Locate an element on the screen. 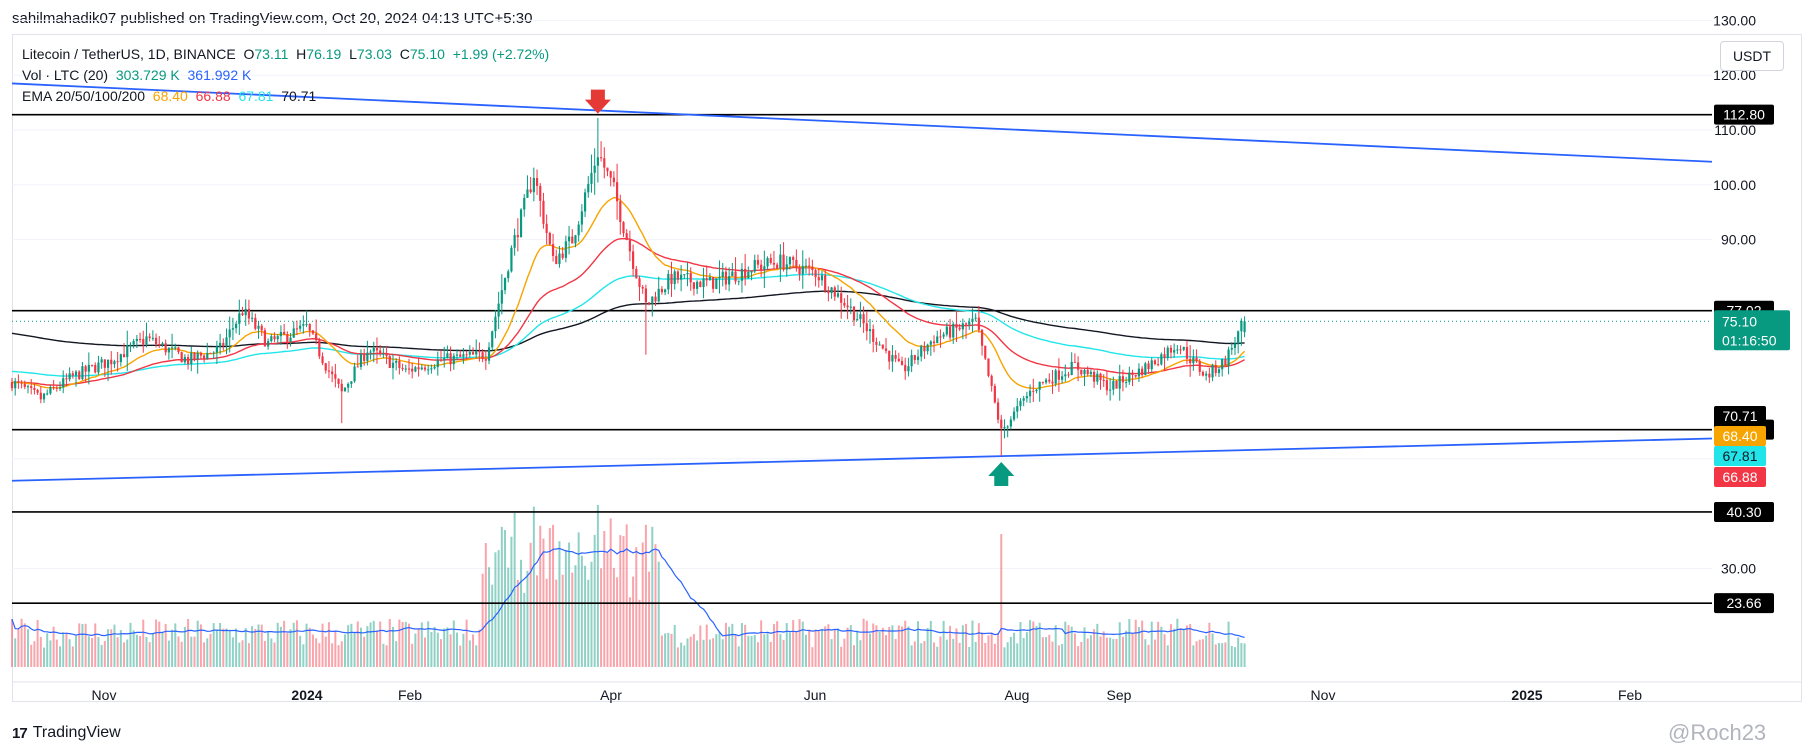 Image resolution: width=1814 pixels, height=755 pixels. currency-button: USDT is located at coordinates (1752, 56).